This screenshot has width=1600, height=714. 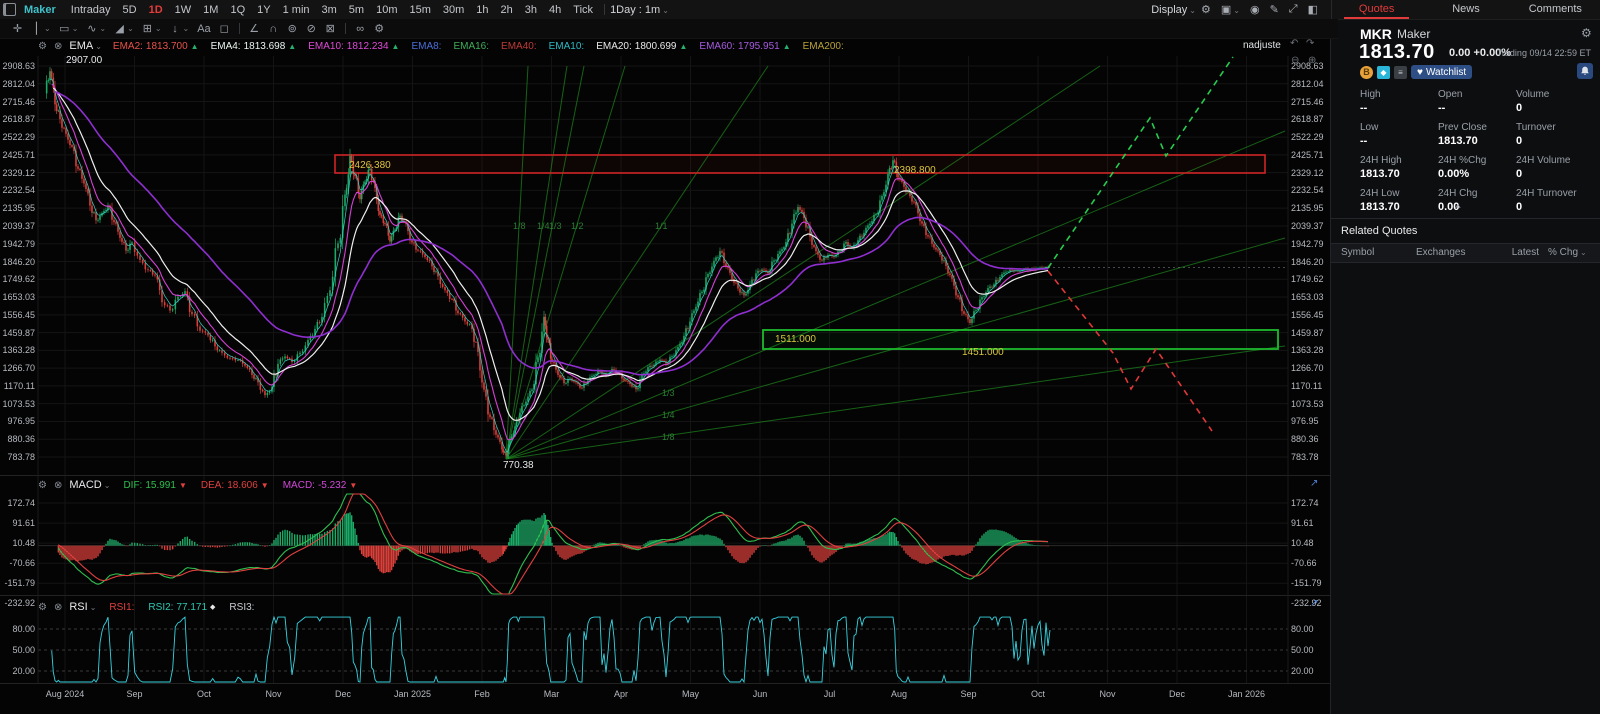 What do you see at coordinates (387, 9) in the screenshot?
I see `timeframe-10m: 10m` at bounding box center [387, 9].